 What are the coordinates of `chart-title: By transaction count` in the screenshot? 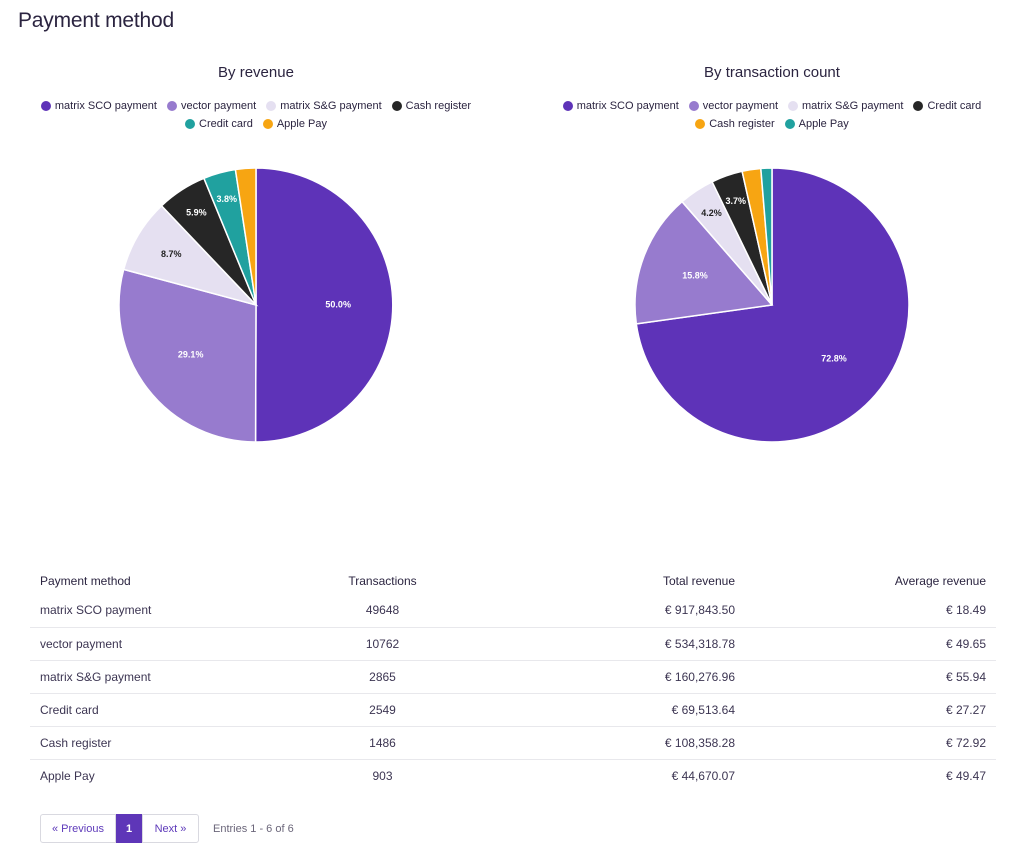 It's located at (772, 72).